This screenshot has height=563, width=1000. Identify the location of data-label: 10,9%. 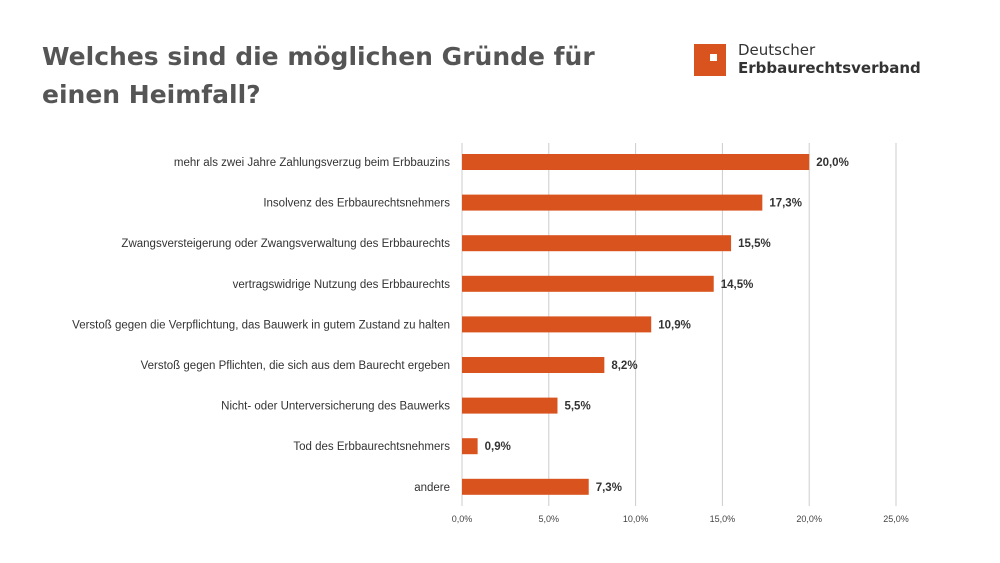
(674, 325).